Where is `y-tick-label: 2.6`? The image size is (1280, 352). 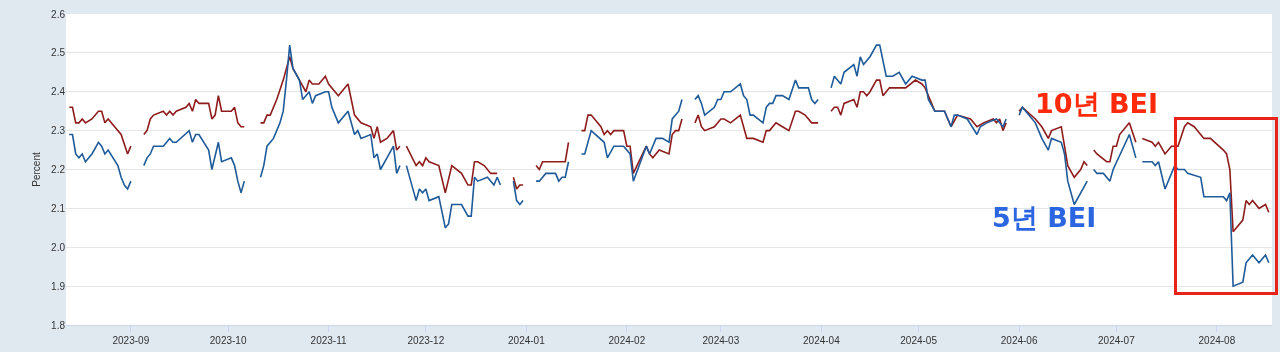 y-tick-label: 2.6 is located at coordinates (58, 14).